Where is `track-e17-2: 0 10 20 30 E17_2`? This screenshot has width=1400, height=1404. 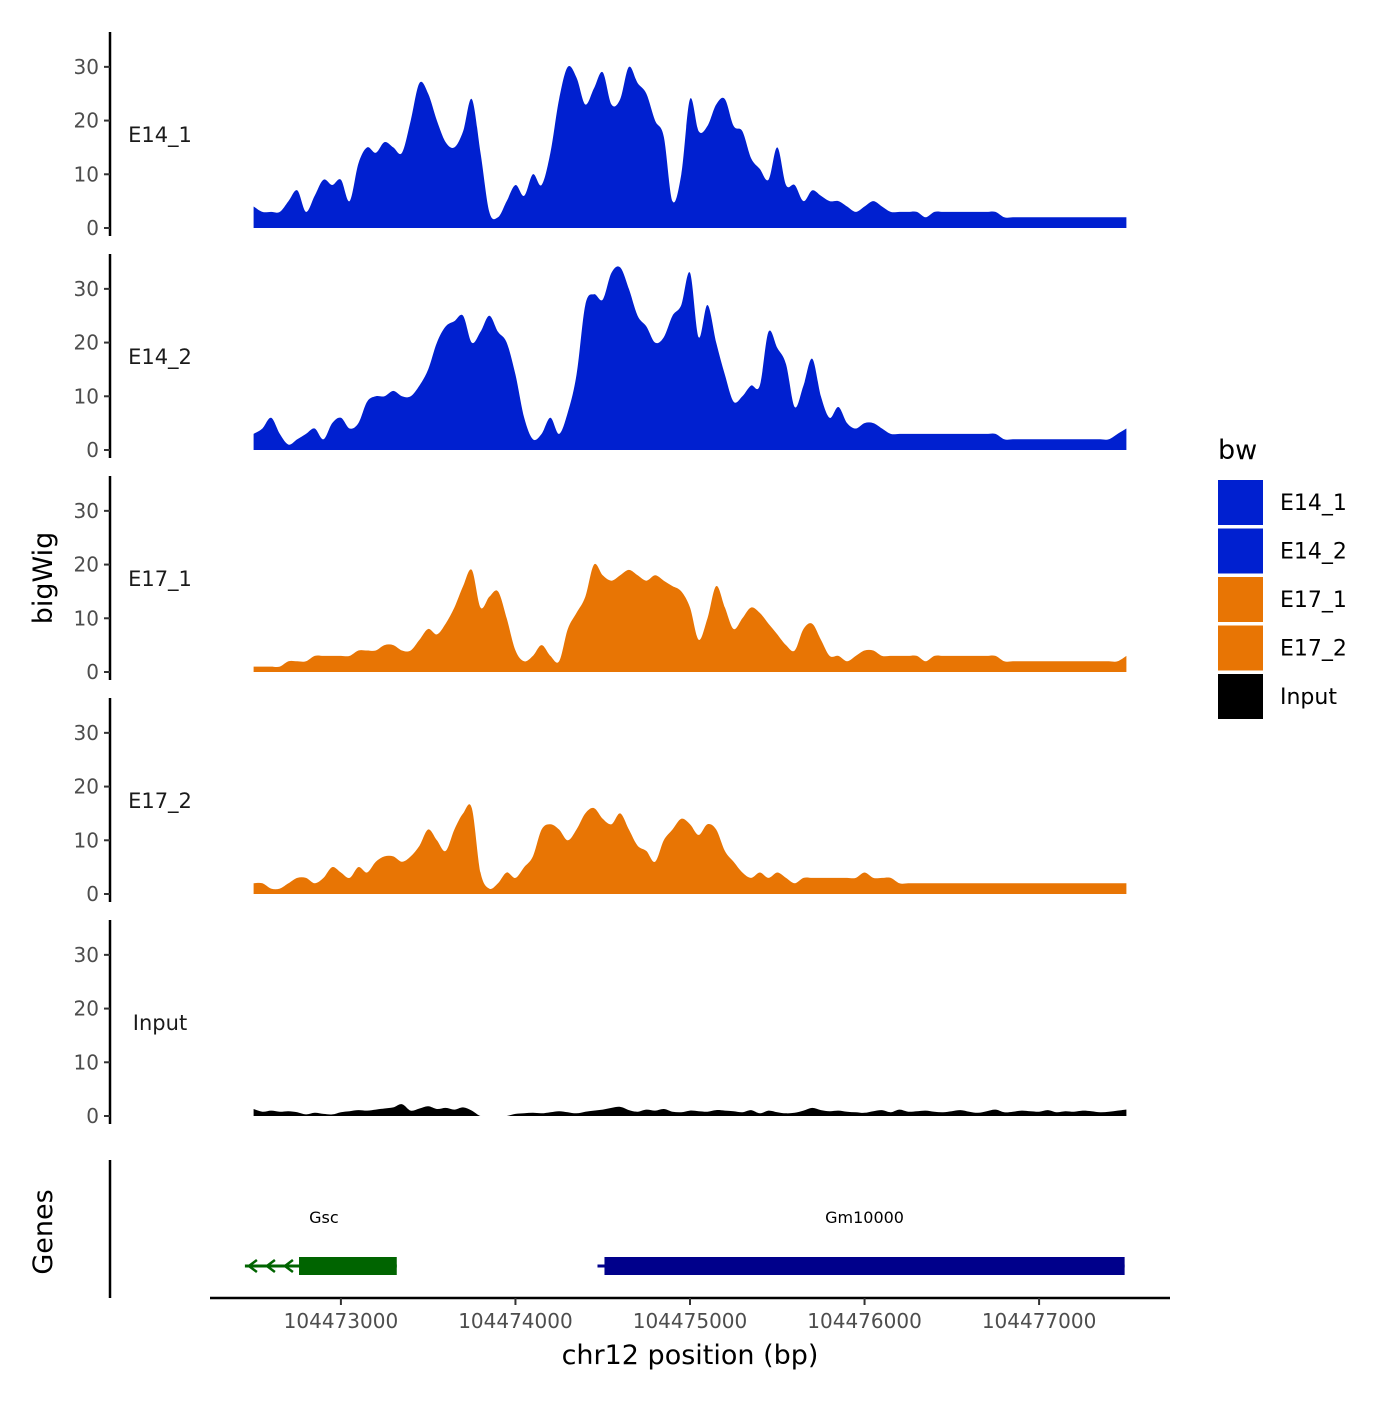 track-e17-2: 0 10 20 30 E17_2 is located at coordinates (600, 802).